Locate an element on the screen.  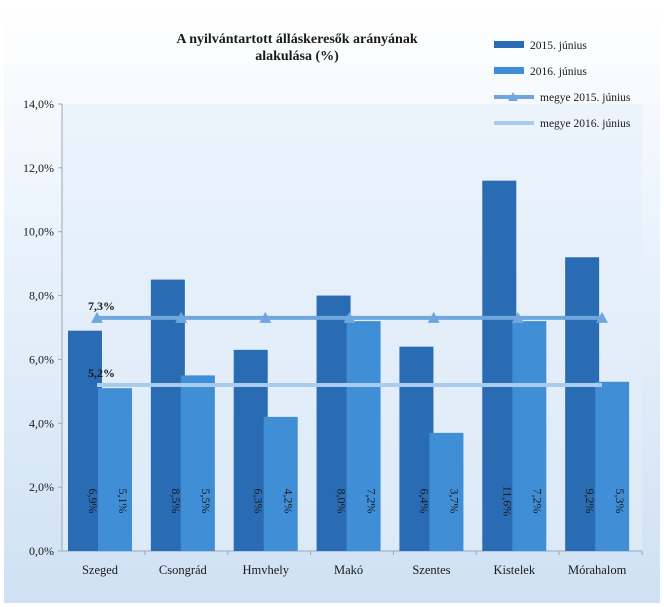
legend-label: megye 2015. június is located at coordinates (585, 98).